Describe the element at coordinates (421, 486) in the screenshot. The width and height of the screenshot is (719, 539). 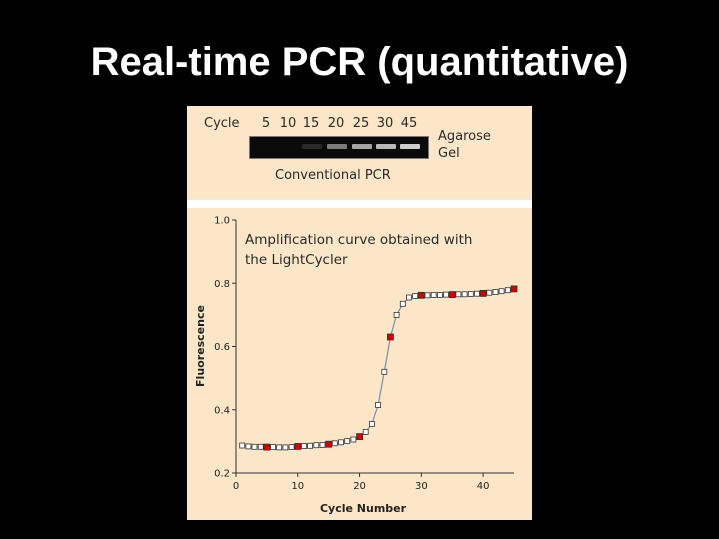
I see `x-tick-label: 30` at that location.